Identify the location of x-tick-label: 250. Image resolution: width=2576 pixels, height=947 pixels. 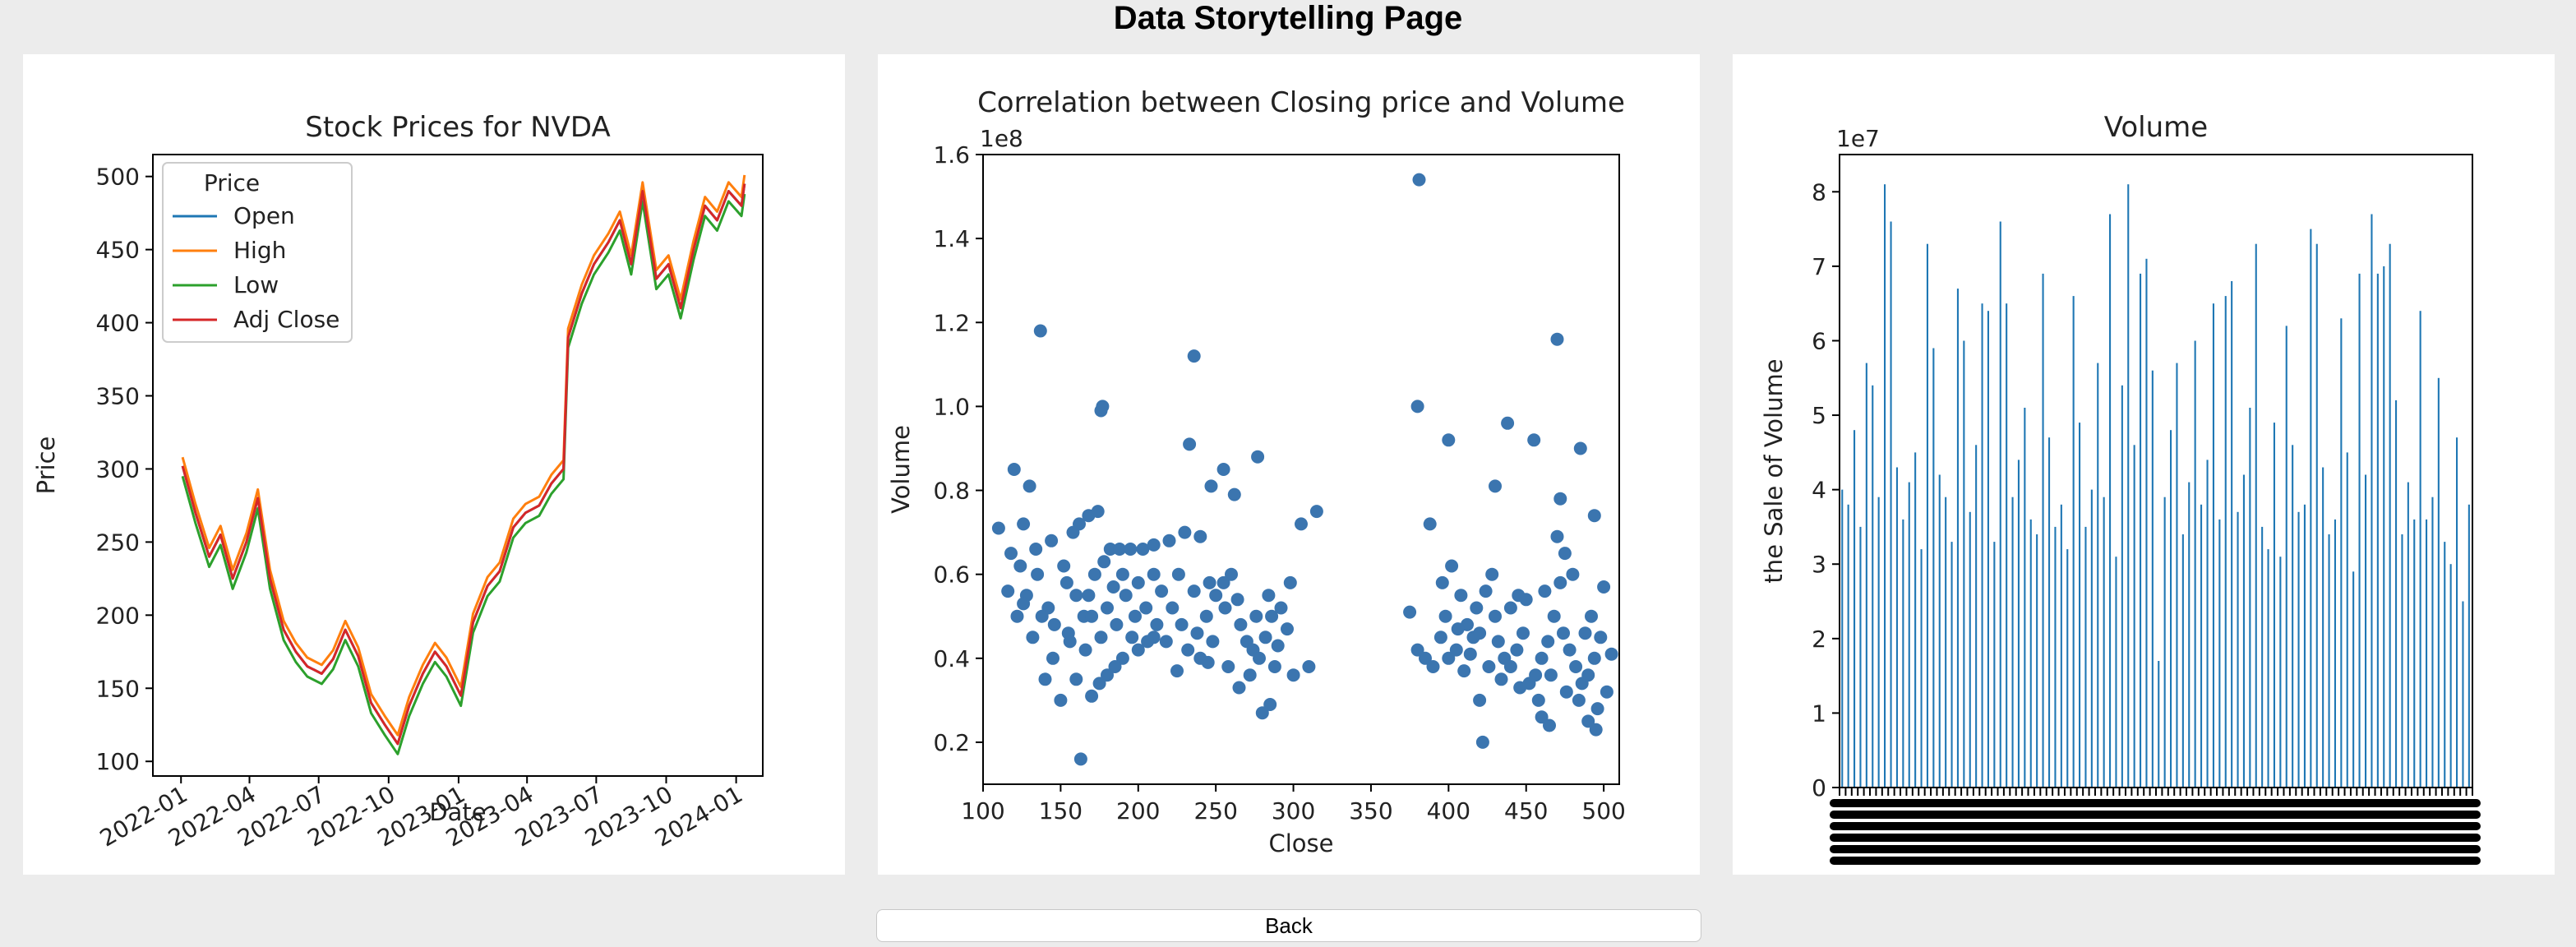
(1215, 811).